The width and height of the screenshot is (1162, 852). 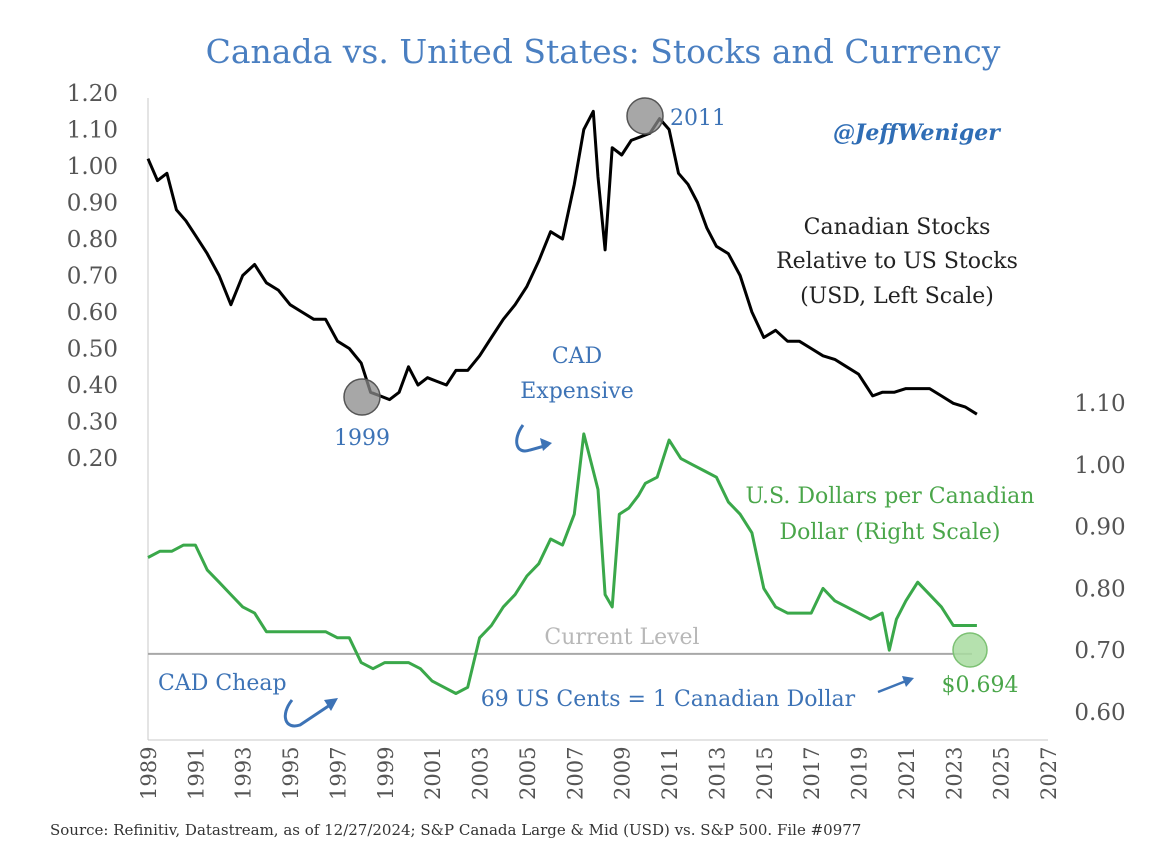 I want to click on left-tick-label: 0.90, so click(x=92, y=204).